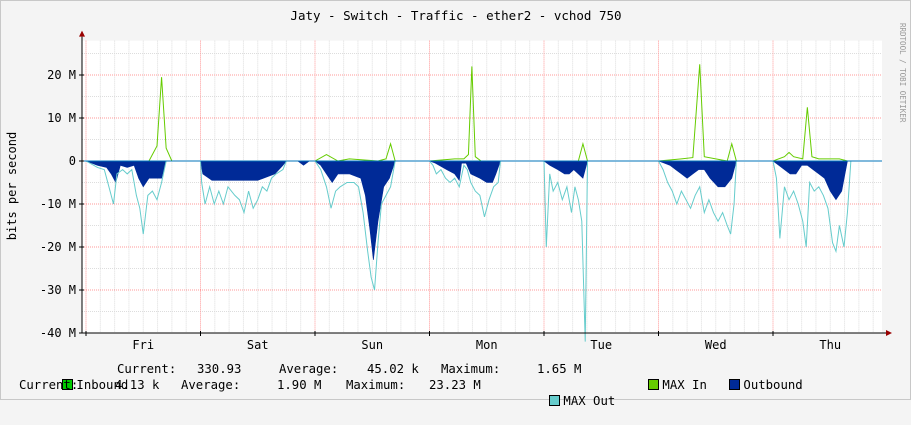 The image size is (911, 425). Describe the element at coordinates (487, 345) in the screenshot. I see `x-tick-label: Mon` at that location.